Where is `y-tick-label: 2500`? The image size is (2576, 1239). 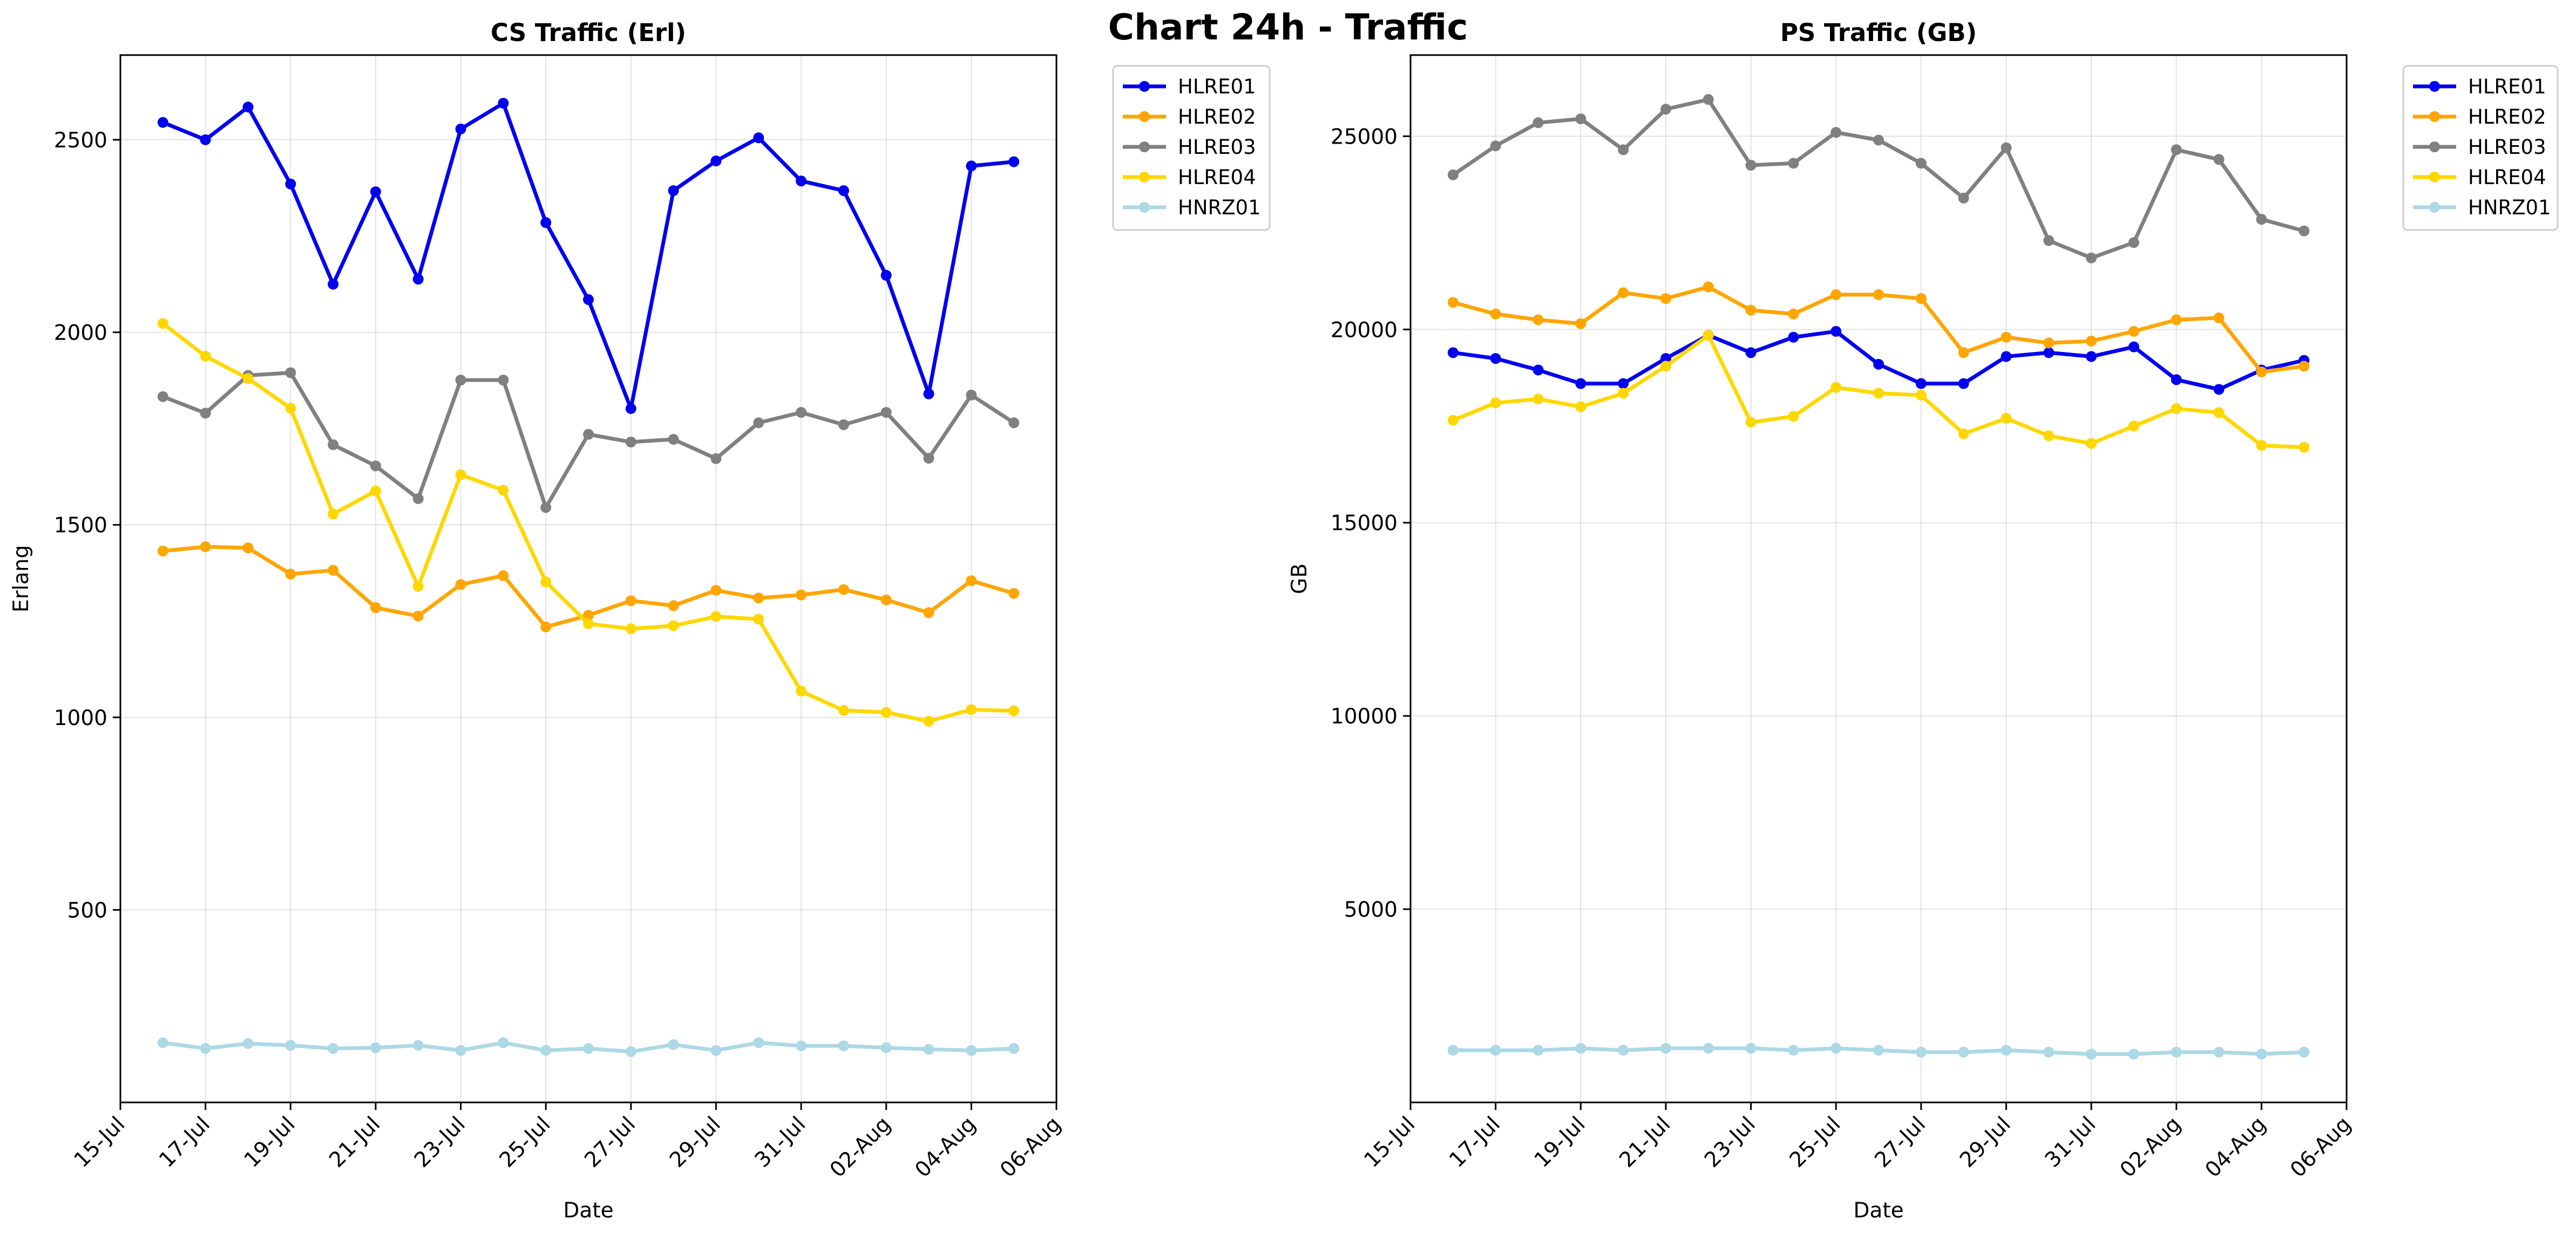 y-tick-label: 2500 is located at coordinates (81, 140).